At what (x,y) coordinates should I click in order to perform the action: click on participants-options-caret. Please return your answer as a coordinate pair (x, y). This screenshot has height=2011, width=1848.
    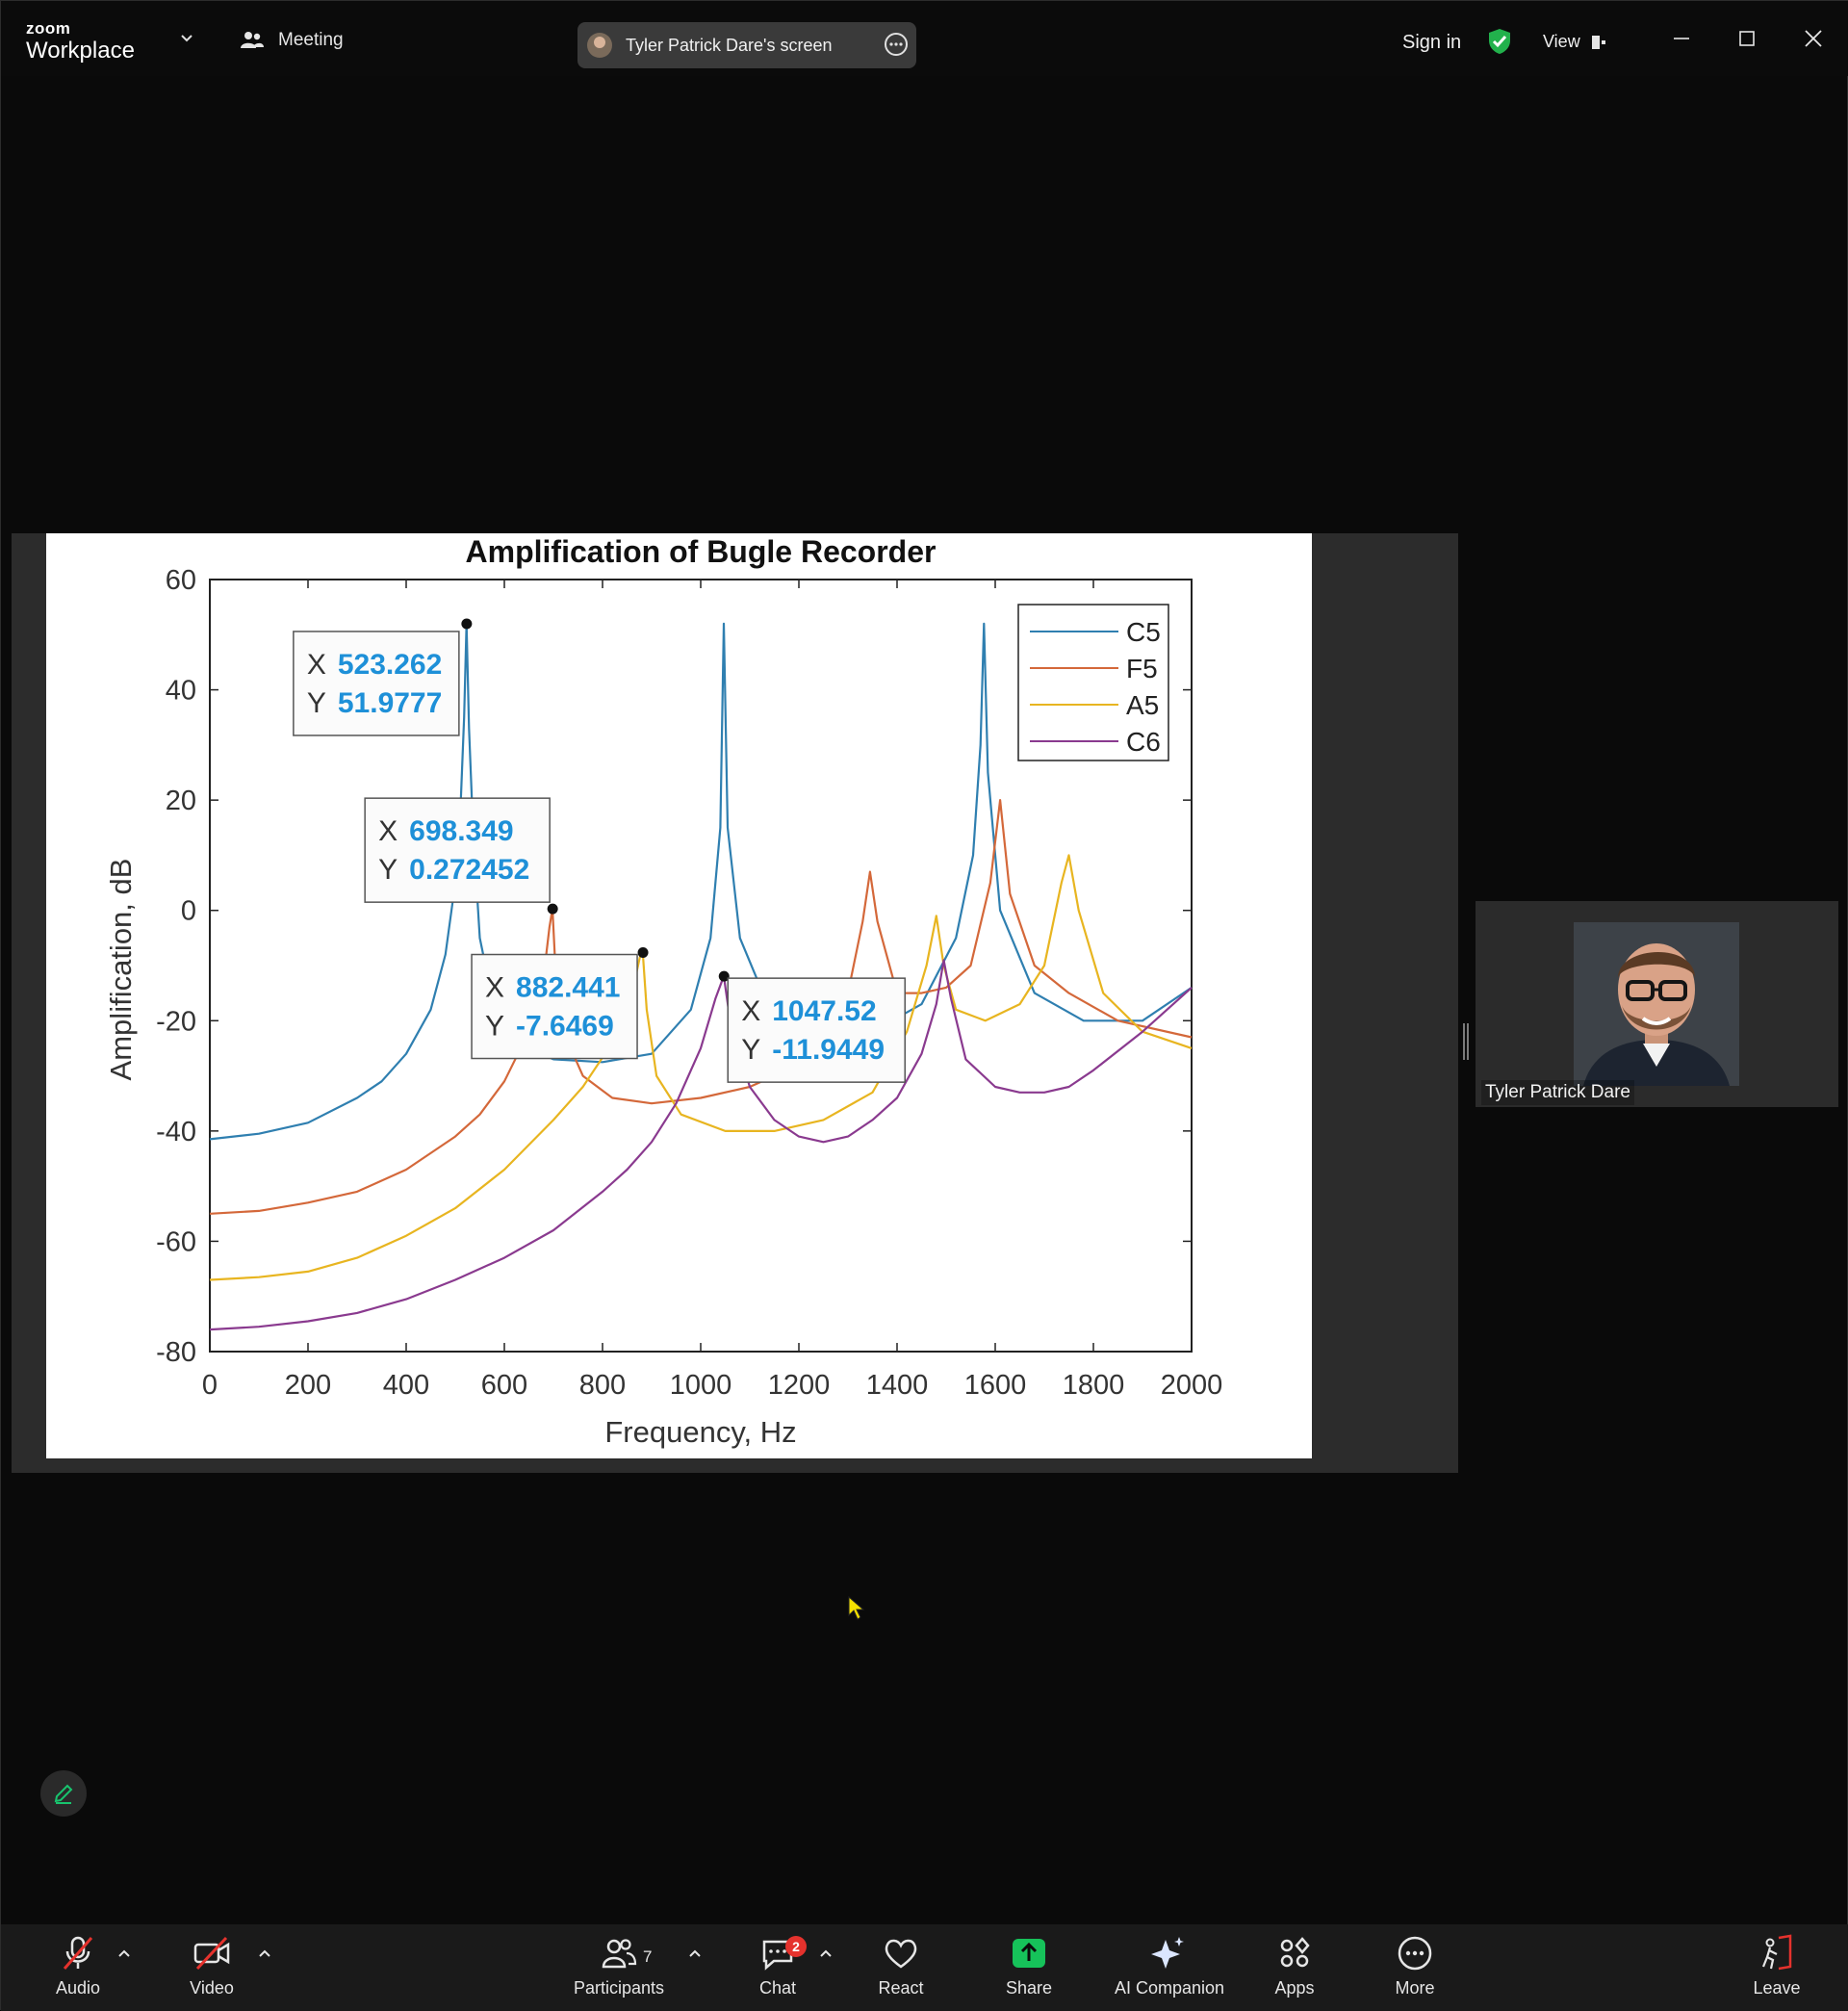
    Looking at the image, I should click on (695, 1953).